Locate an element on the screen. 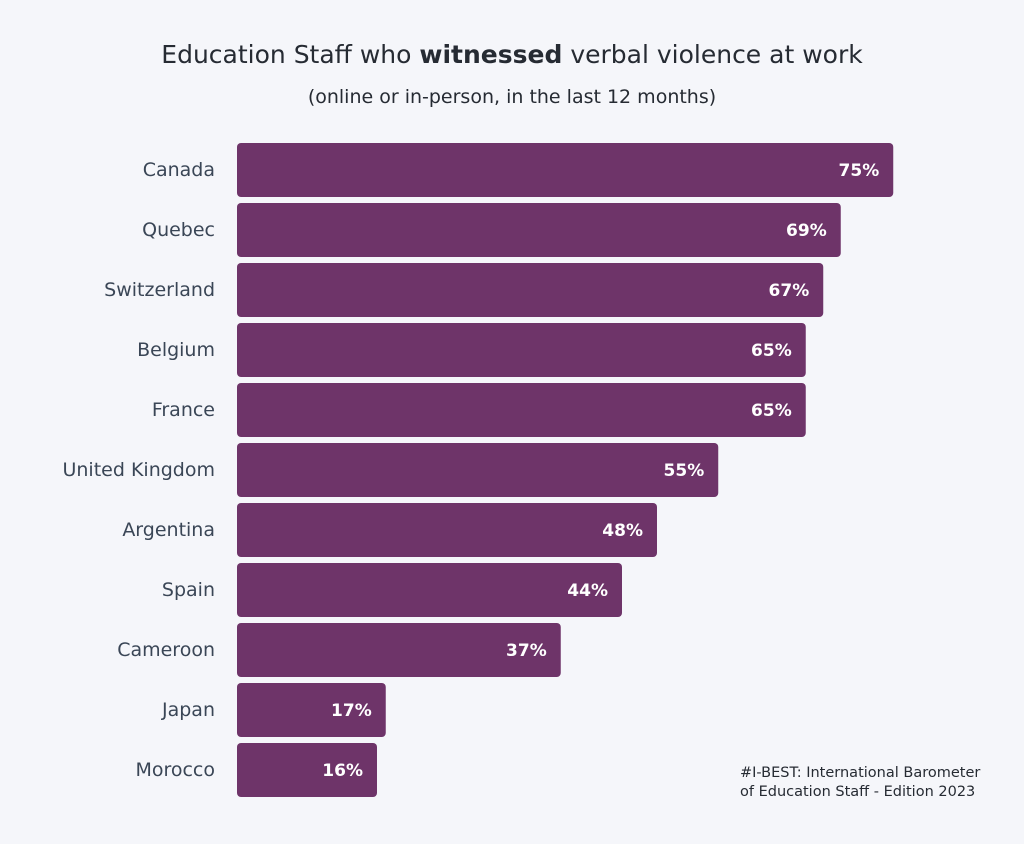 Image resolution: width=1024 pixels, height=844 pixels. source-line-2: of Education Staff - Edition 2023 is located at coordinates (858, 792).